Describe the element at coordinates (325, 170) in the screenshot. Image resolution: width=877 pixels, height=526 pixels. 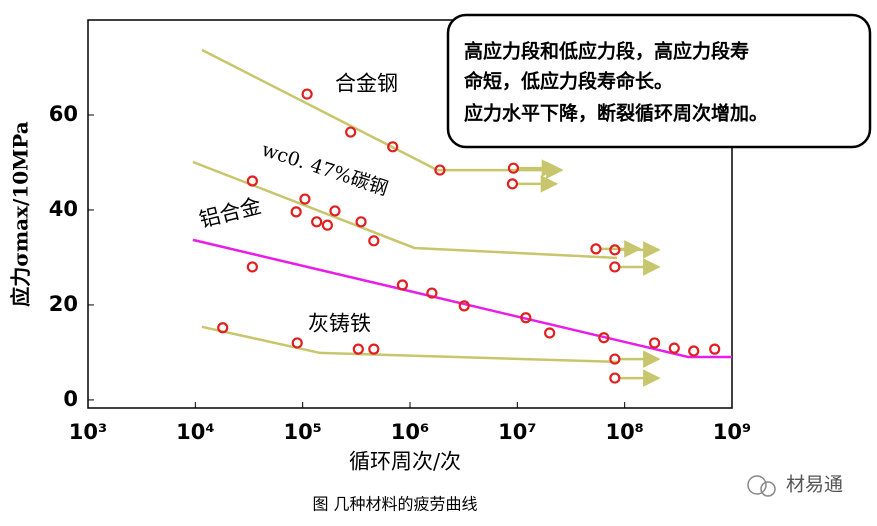
I see `series-label: wc0. 47%碳钢` at that location.